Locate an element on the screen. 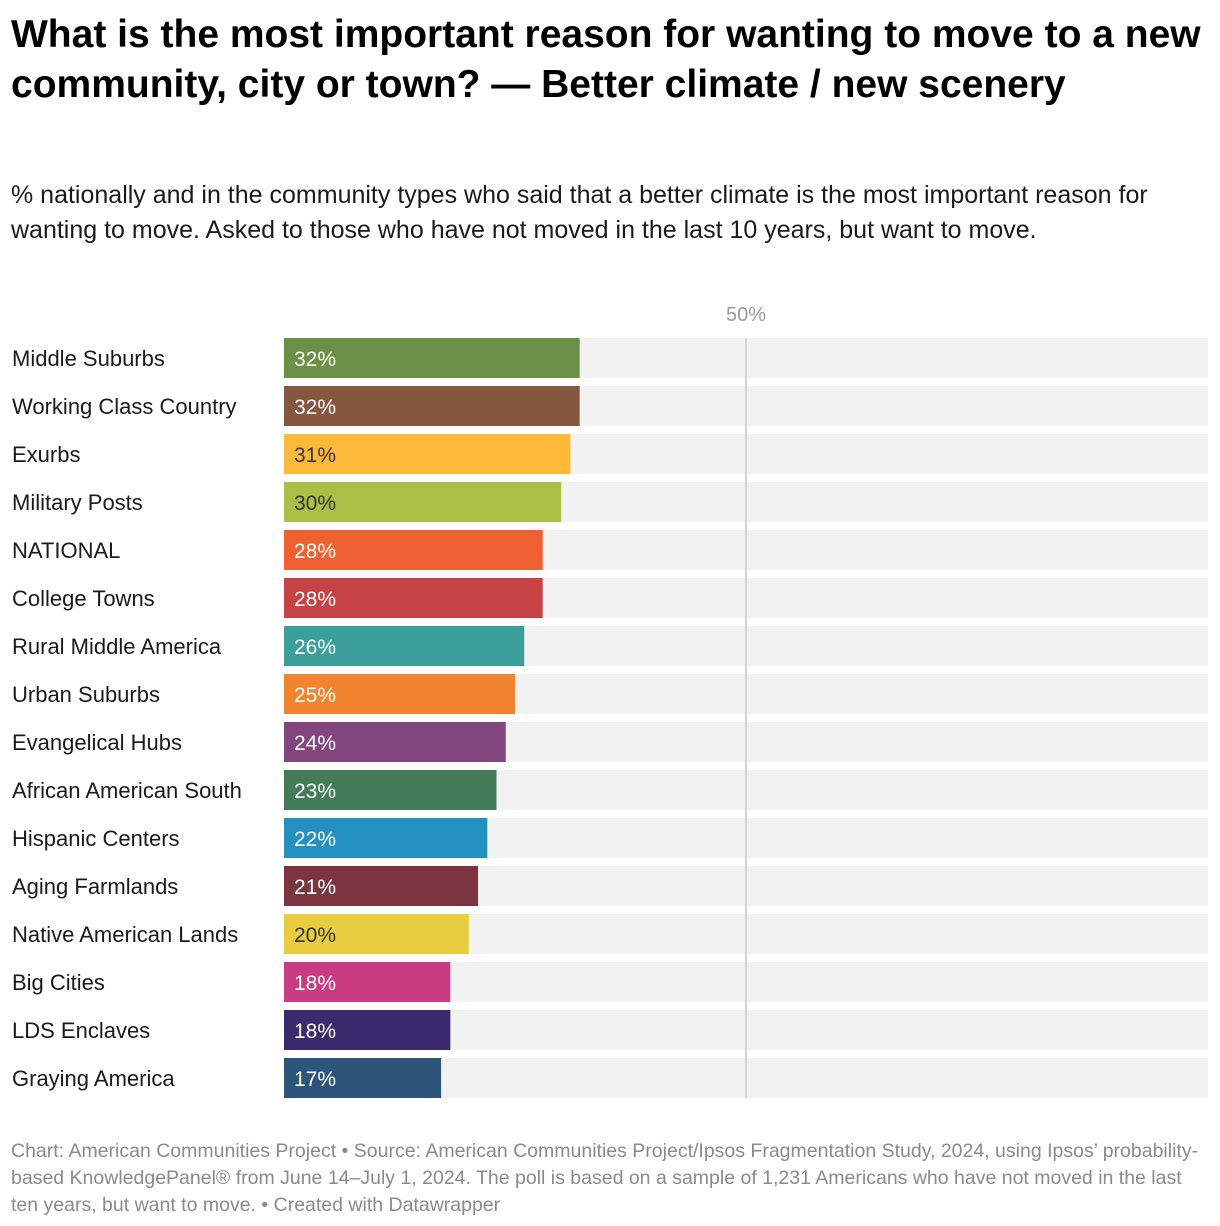  bar-row: NATIONAL 28% is located at coordinates (610, 550).